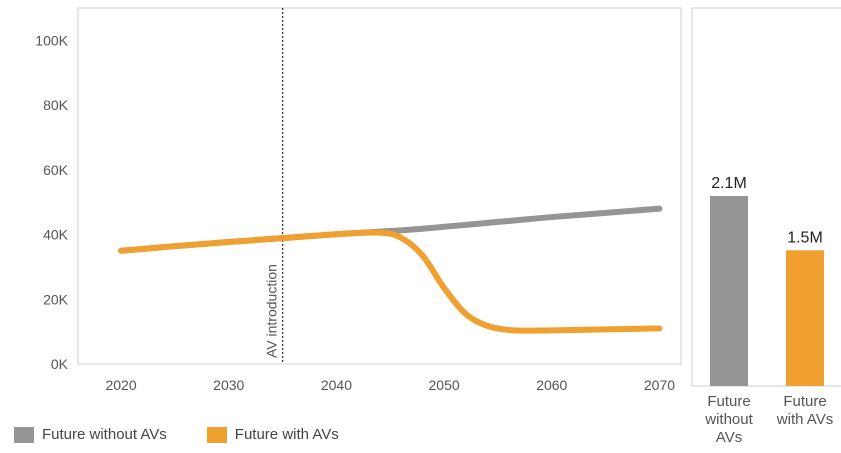  What do you see at coordinates (104, 434) in the screenshot?
I see `legend-label: Future without AVs` at bounding box center [104, 434].